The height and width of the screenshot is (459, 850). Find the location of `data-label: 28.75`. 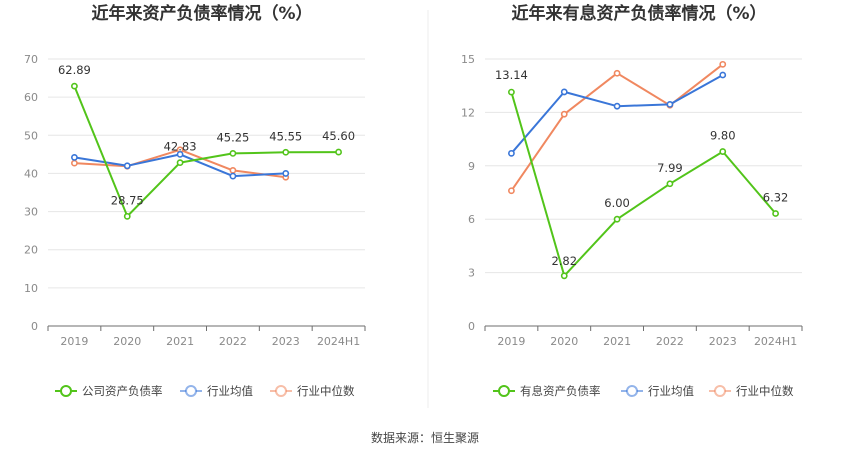

data-label: 28.75 is located at coordinates (127, 200).